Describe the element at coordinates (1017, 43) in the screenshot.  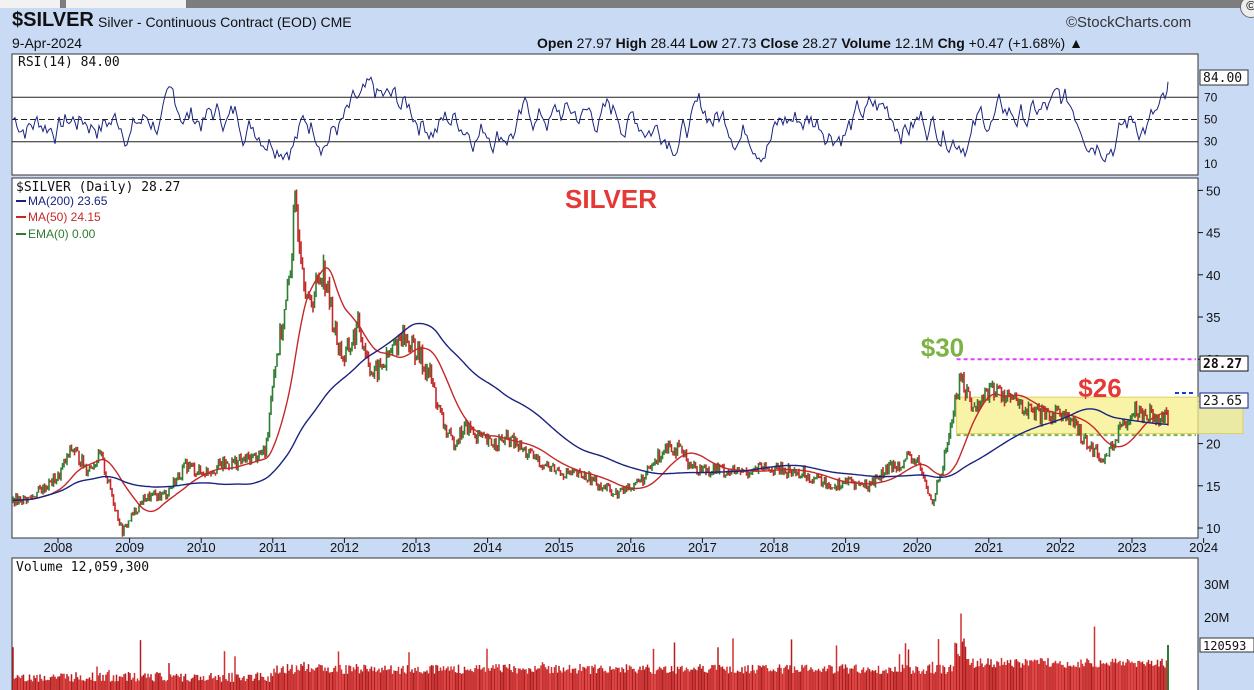
I see `chg-value: +0.47 (+1.68%)` at that location.